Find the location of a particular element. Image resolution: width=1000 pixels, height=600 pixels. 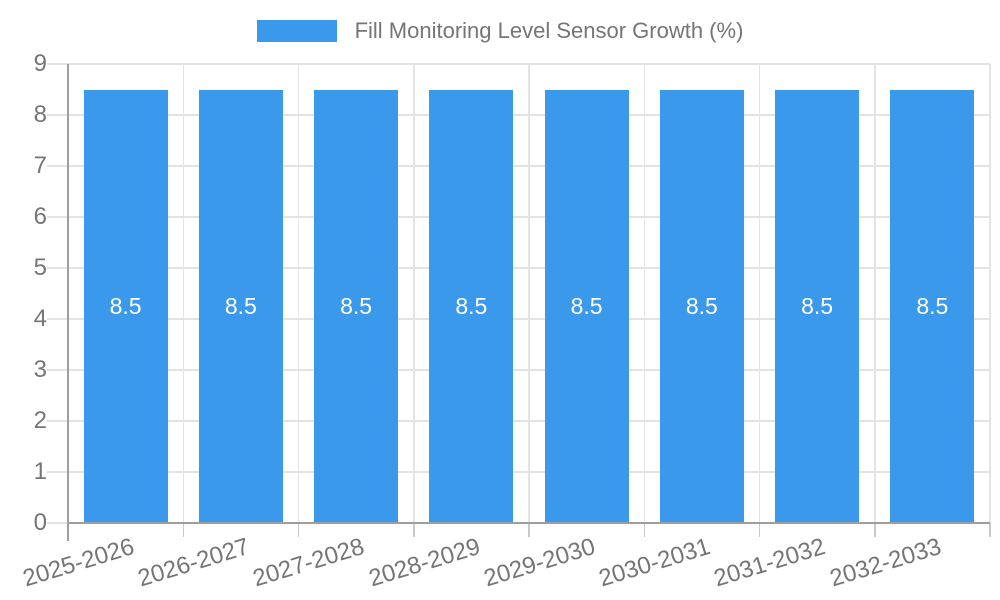

y-axis-tick-label: 7 is located at coordinates (40, 165).